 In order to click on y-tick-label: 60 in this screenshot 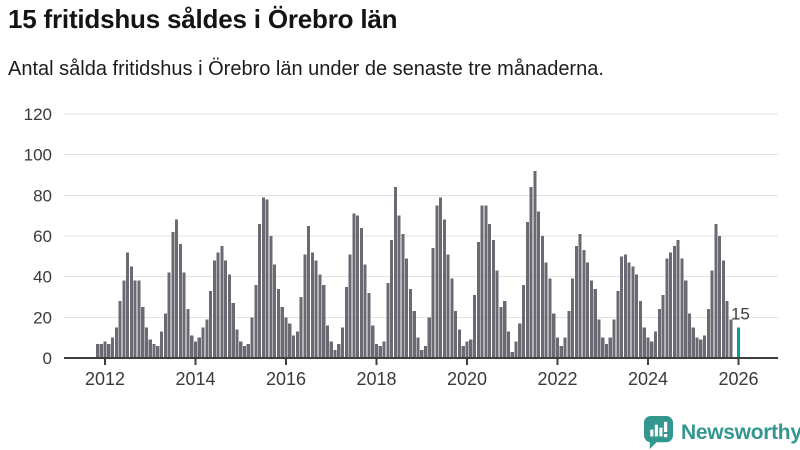, I will do `click(42, 236)`.